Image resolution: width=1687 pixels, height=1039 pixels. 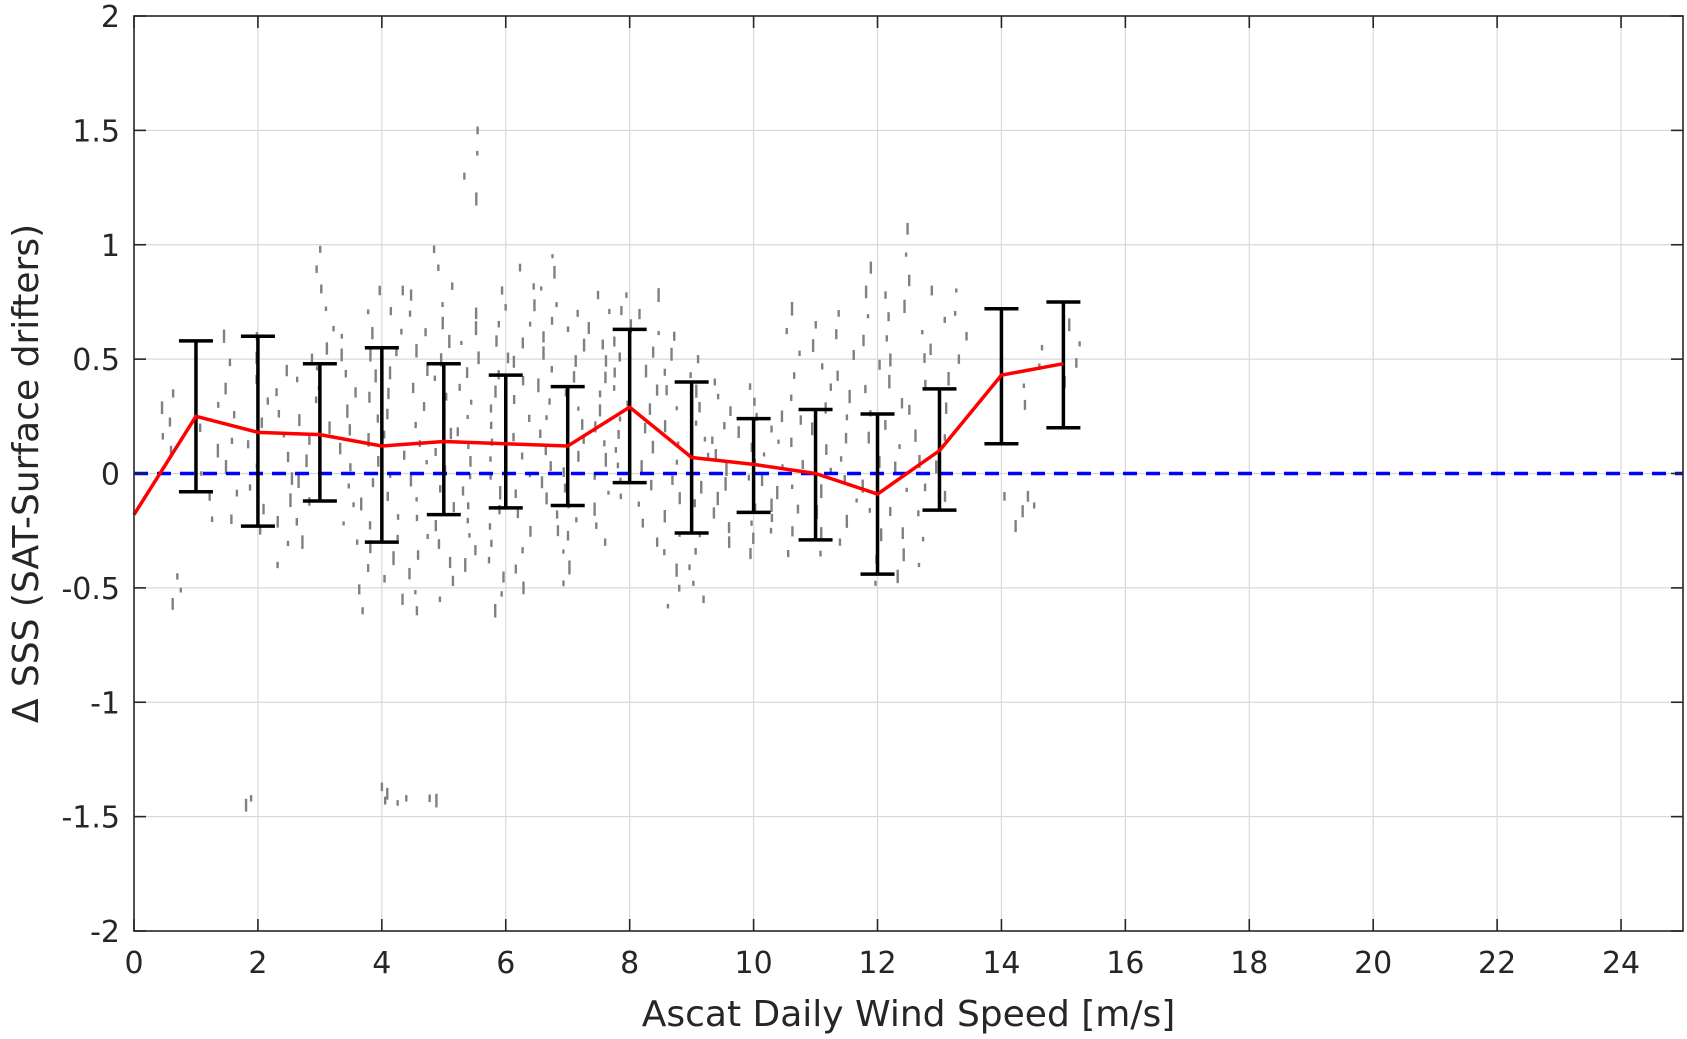 What do you see at coordinates (1621, 963) in the screenshot?
I see `x-tick-label: 24` at bounding box center [1621, 963].